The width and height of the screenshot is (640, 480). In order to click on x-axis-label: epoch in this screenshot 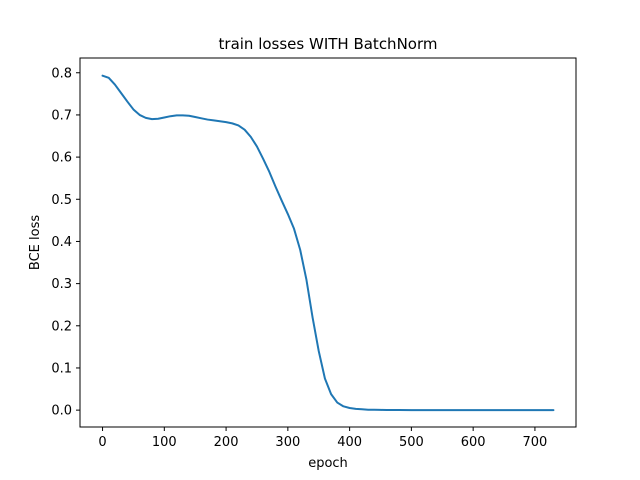, I will do `click(328, 463)`.